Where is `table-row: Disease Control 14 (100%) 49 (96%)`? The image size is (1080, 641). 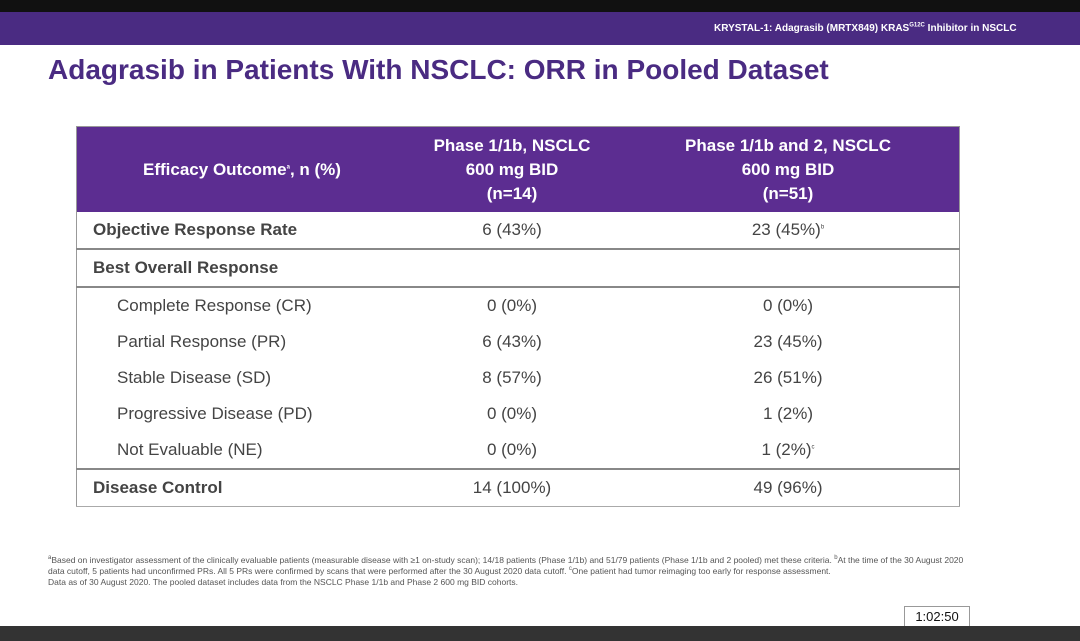
table-row: Disease Control 14 (100%) 49 (96%) is located at coordinates (518, 488).